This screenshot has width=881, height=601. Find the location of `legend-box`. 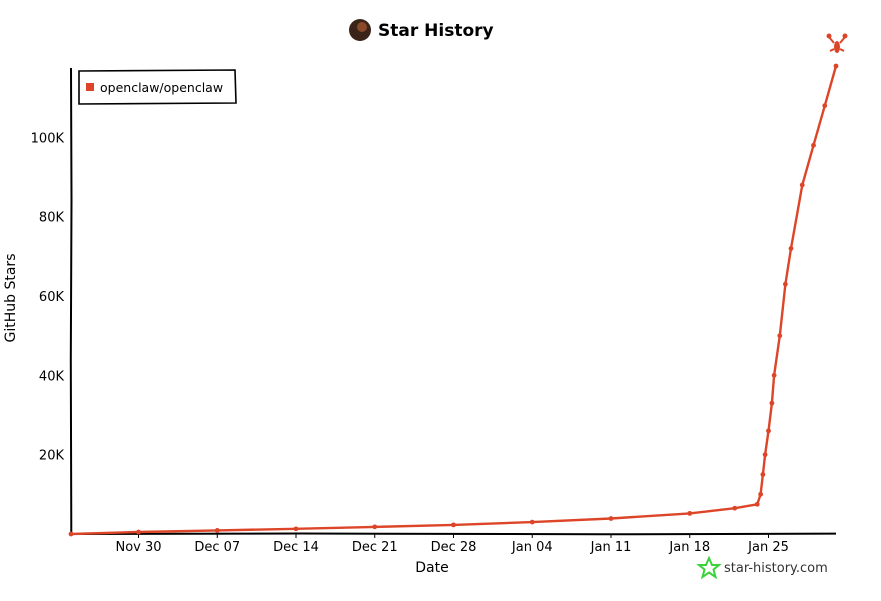

legend-box is located at coordinates (157, 87).